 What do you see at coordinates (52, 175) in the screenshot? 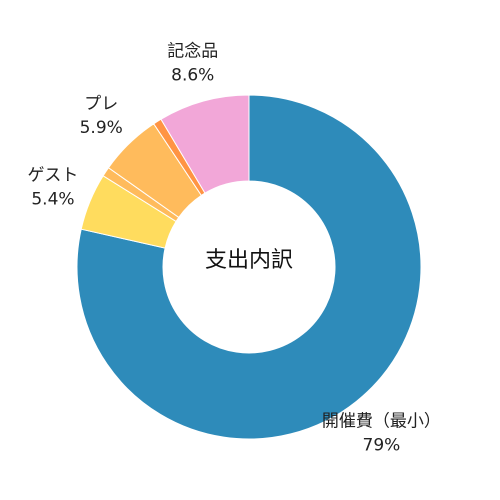
I see `slice-label-1: ゲスト` at bounding box center [52, 175].